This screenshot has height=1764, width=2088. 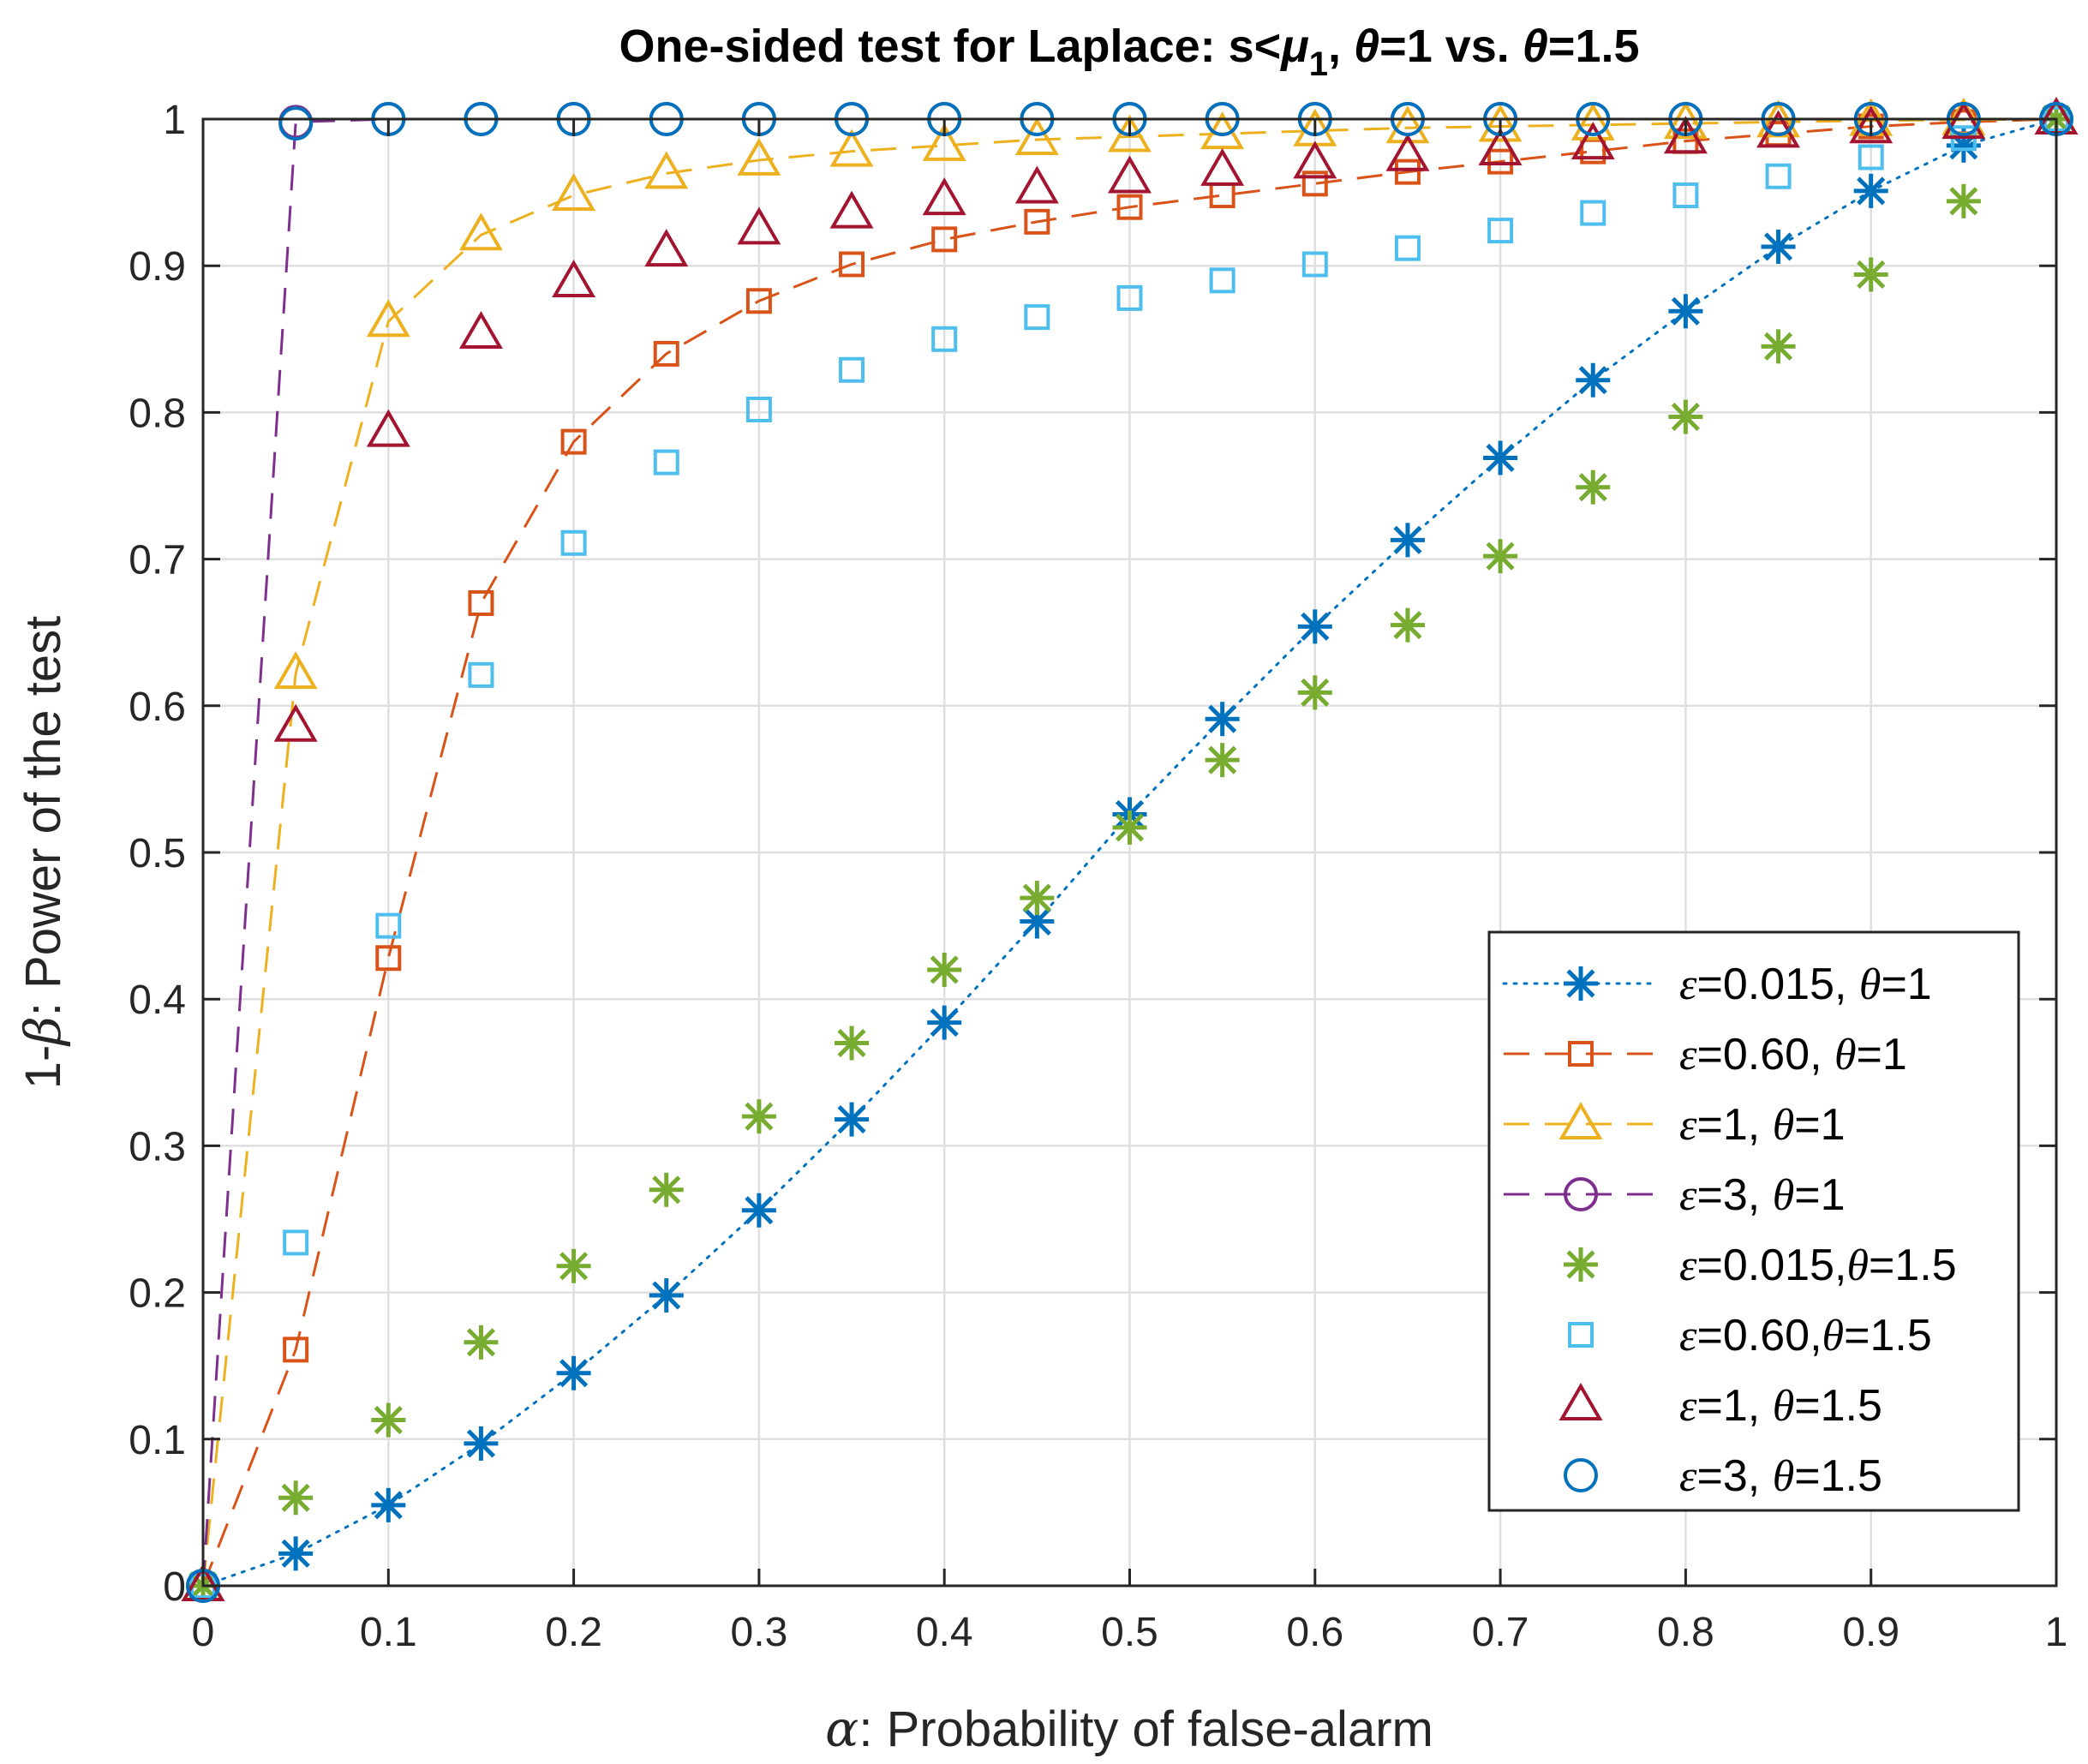 What do you see at coordinates (43, 816) in the screenshot?
I see `y-axis-text: : Power of the test` at bounding box center [43, 816].